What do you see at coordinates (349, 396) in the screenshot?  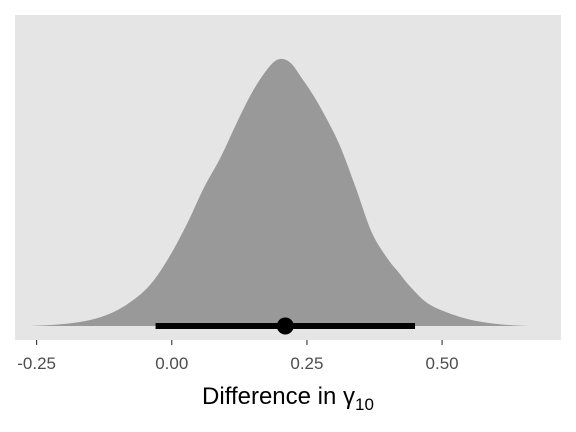 I see `x-axis-title-symbol: γ` at bounding box center [349, 396].